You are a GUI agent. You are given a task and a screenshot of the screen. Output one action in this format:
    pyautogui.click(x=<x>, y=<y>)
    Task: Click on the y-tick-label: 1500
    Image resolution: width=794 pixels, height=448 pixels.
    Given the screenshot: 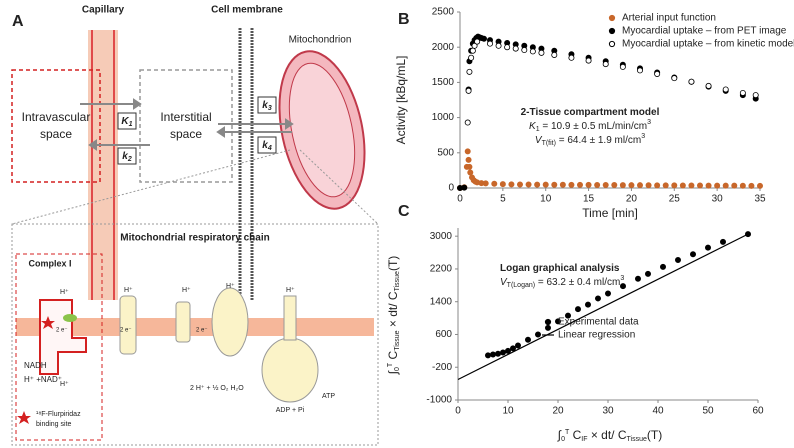 What is the action you would take?
    pyautogui.click(x=443, y=82)
    